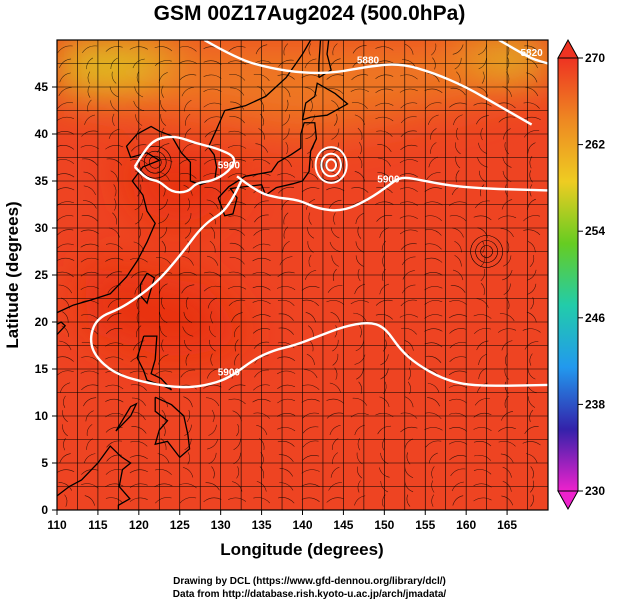 The width and height of the screenshot is (619, 605). Describe the element at coordinates (591, 274) in the screenshot. I see `colorbar-ticks: 230 238 246 254 262 270` at that location.